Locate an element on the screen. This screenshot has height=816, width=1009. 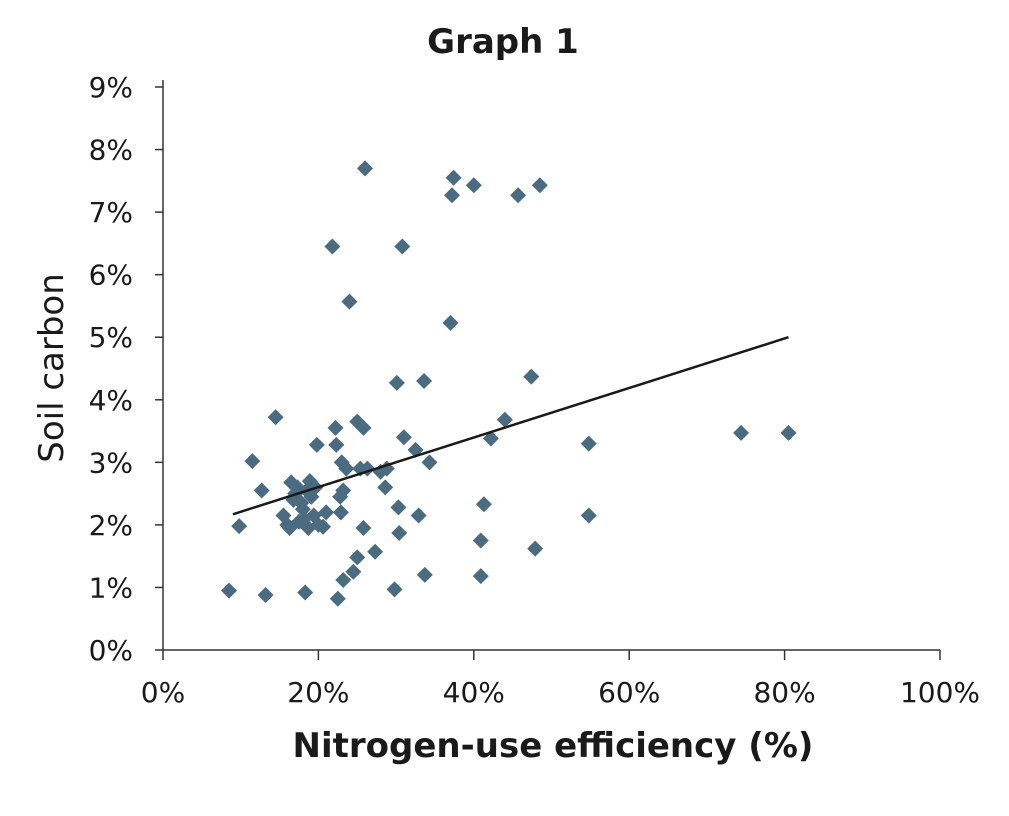
x-tick-label: 20% is located at coordinates (318, 692).